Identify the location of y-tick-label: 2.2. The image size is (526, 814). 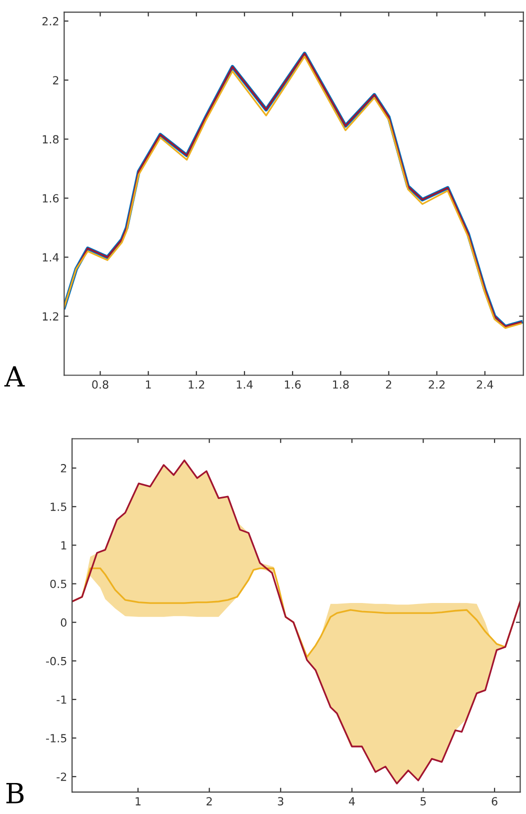
(50, 21).